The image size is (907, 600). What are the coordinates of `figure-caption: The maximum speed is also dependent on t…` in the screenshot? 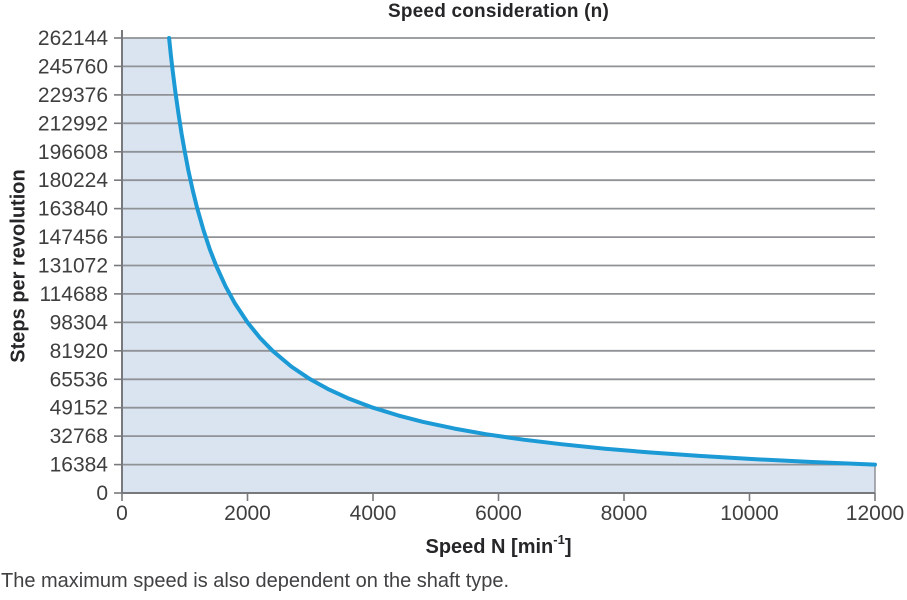 It's located at (255, 581).